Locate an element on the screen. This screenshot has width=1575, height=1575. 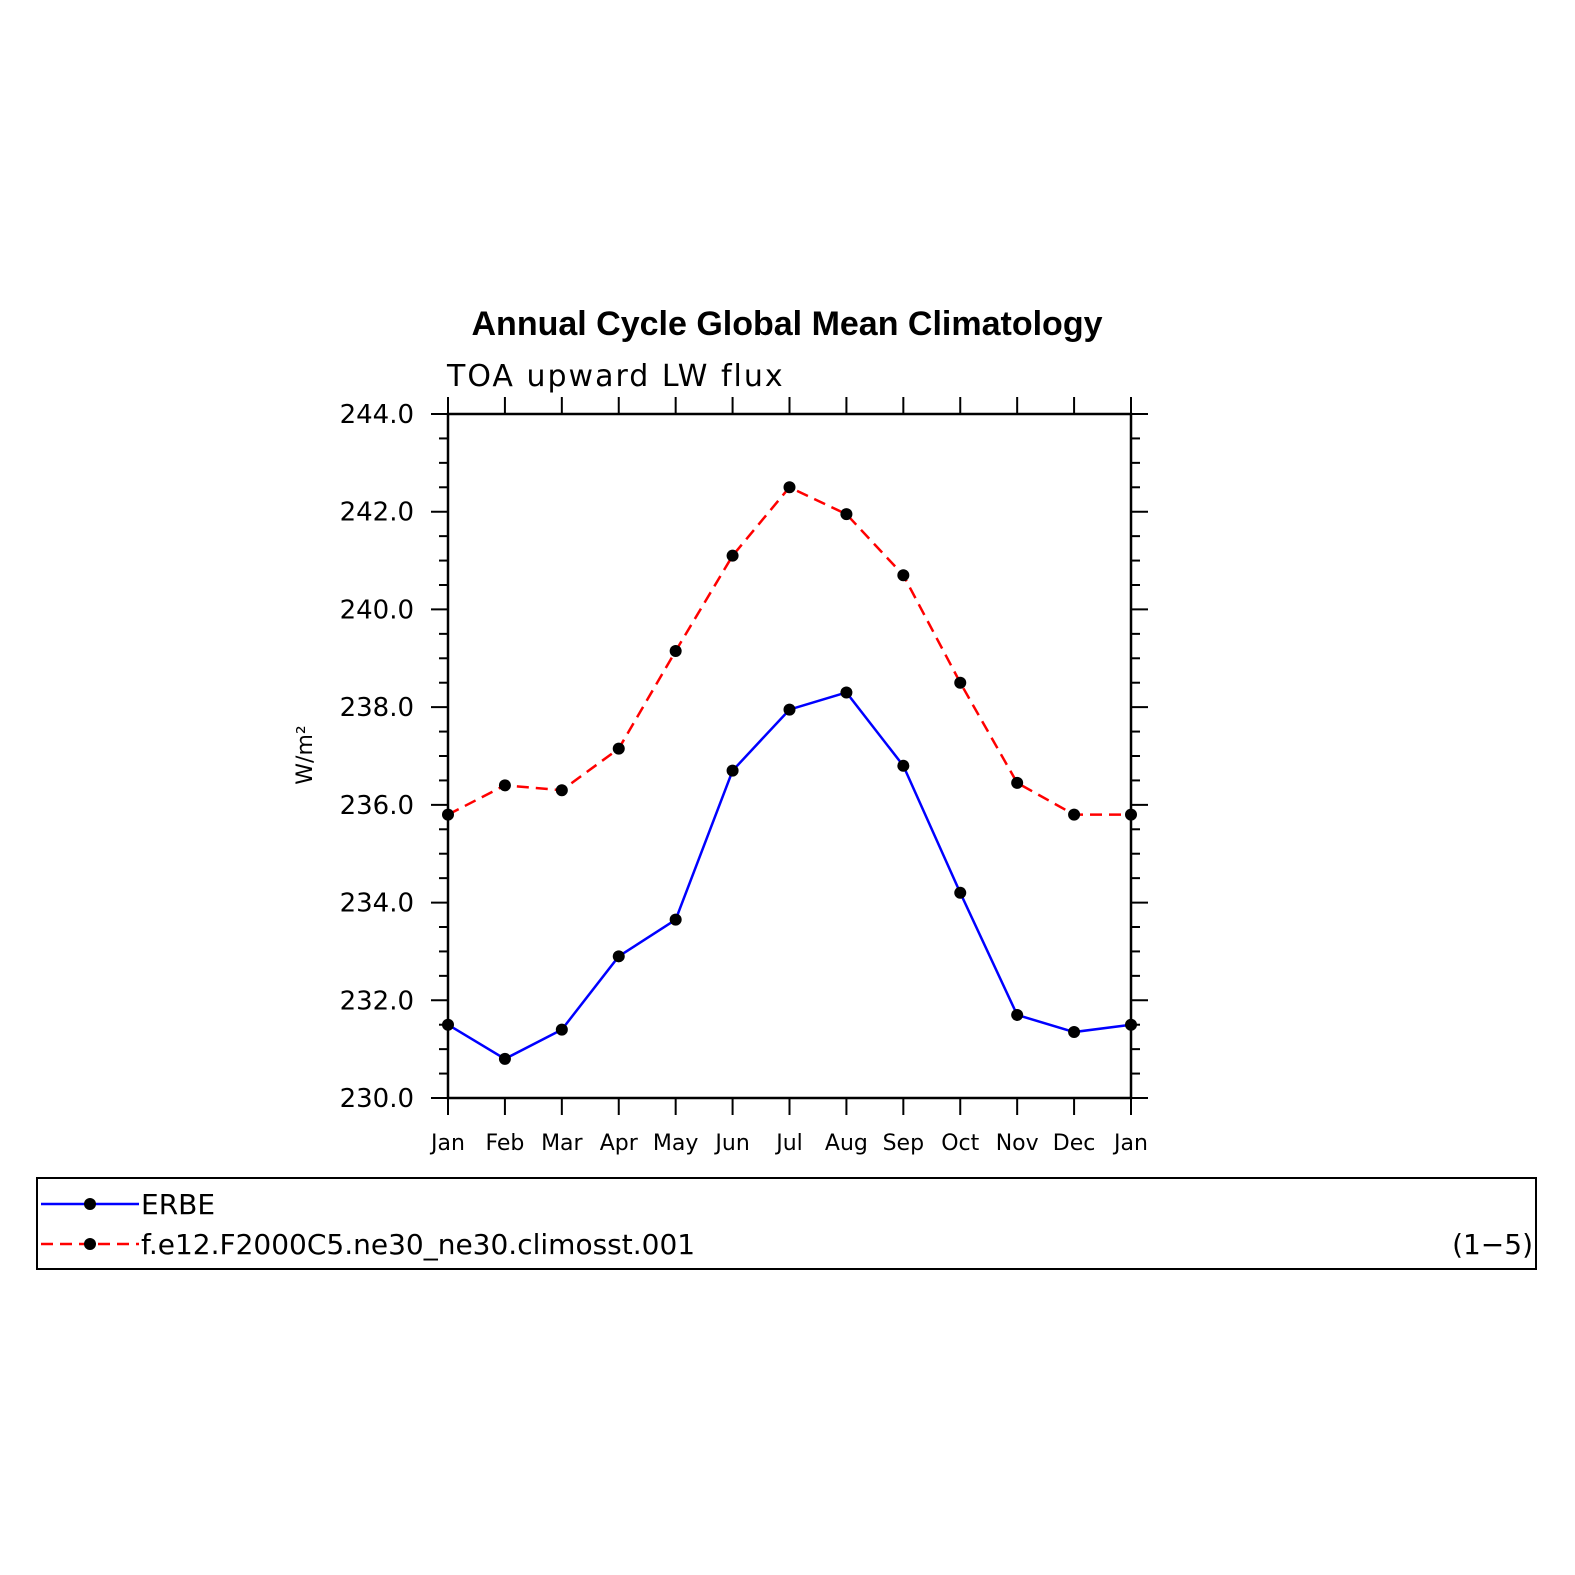
x-tick-label: May is located at coordinates (675, 1143).